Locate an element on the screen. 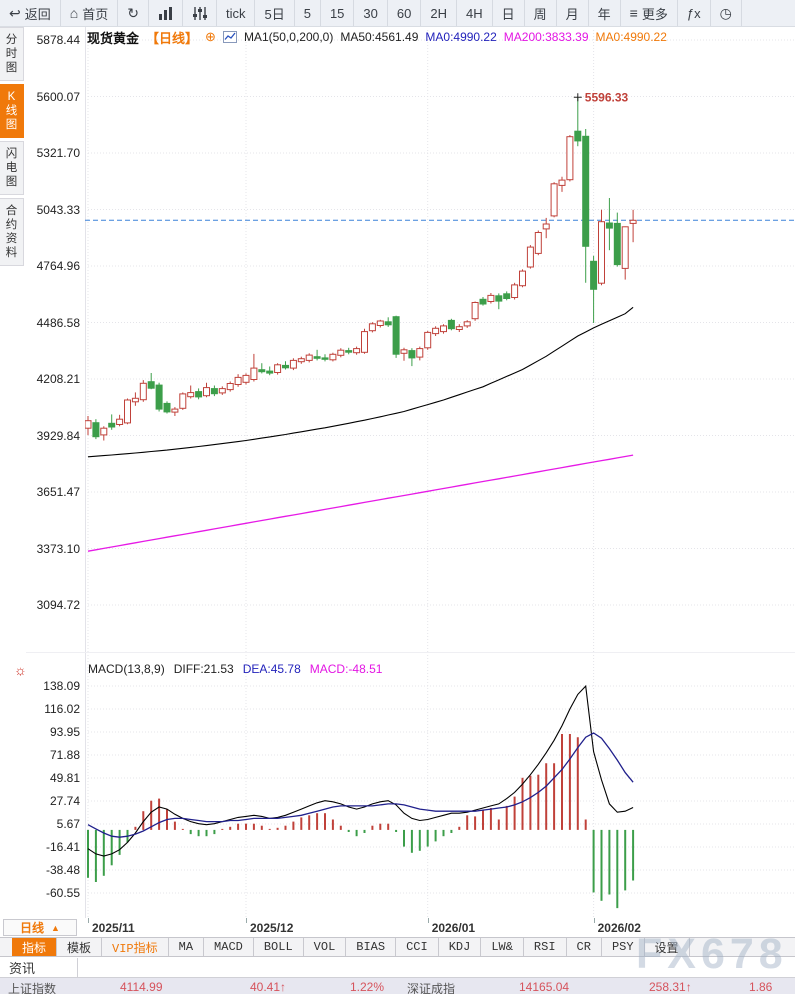 This screenshot has width=795, height=994. indicator-tab-1: 指标 is located at coordinates (35, 947).